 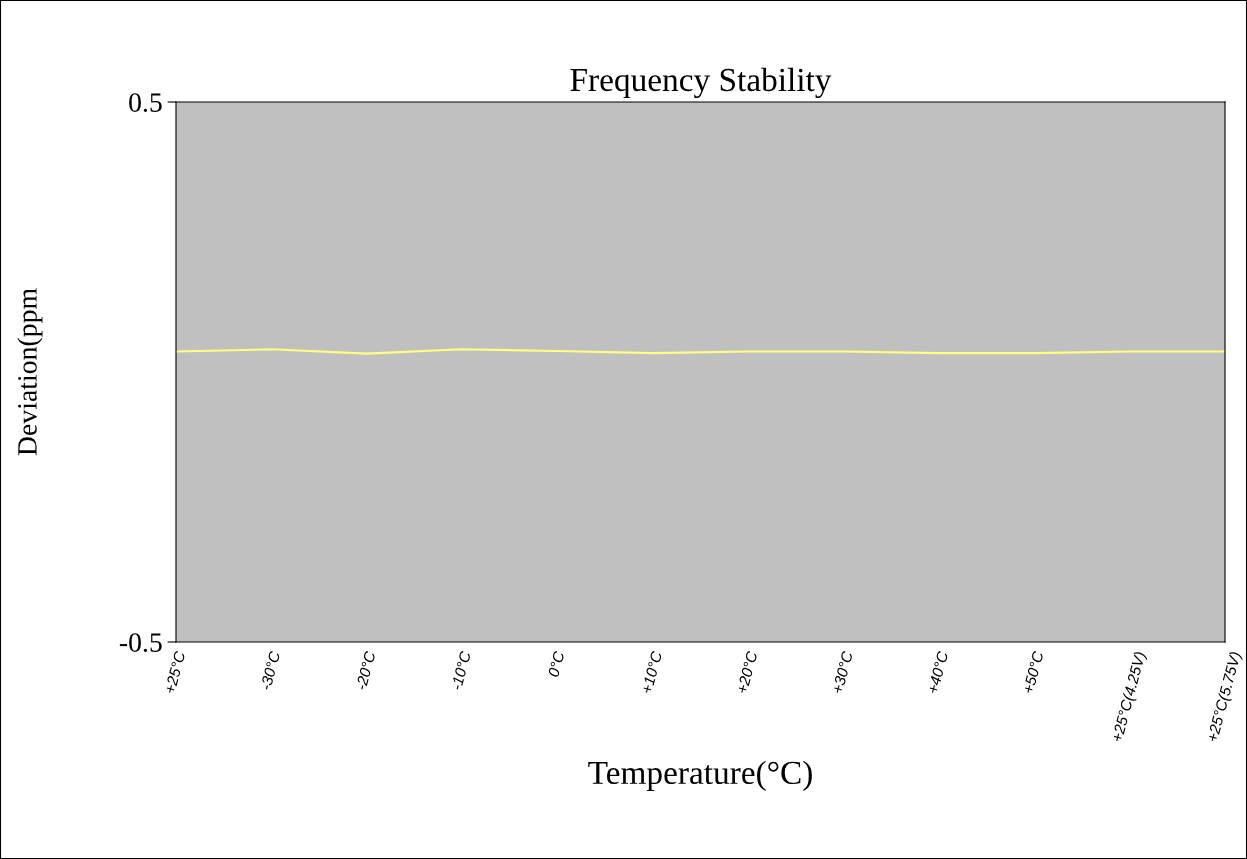 I want to click on x-tick-label: +25°C, so click(x=175, y=672).